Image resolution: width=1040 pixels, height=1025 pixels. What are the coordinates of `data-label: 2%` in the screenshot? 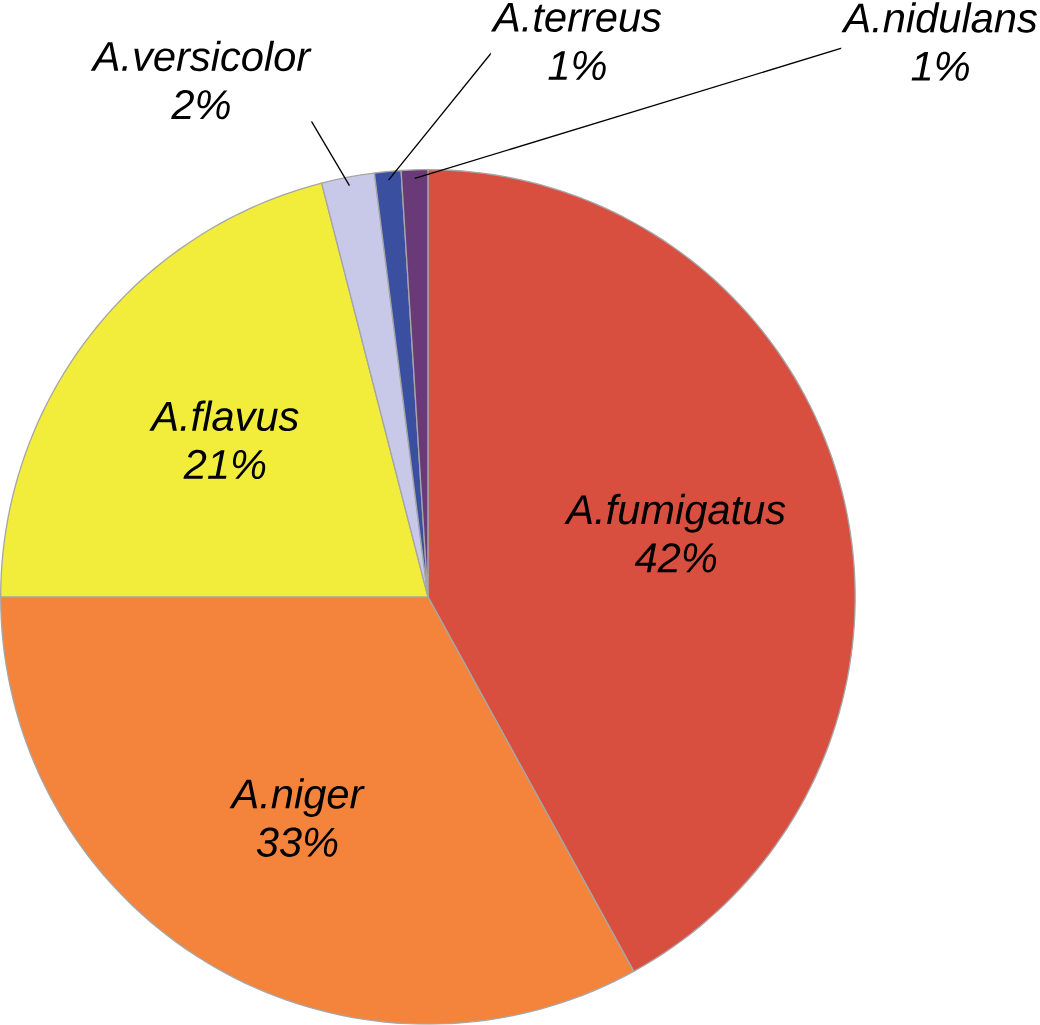 It's located at (200, 105).